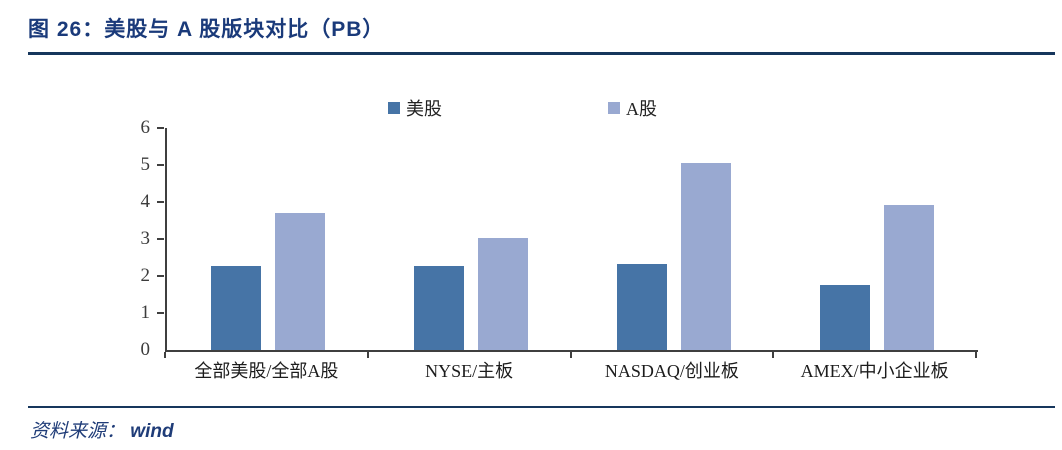 The image size is (1062, 450). I want to click on x-category-labels: 全部美股/全部A股 NYSE/主板 NASDAQ/创业板 AMEX/中小企业板, so click(570, 370).